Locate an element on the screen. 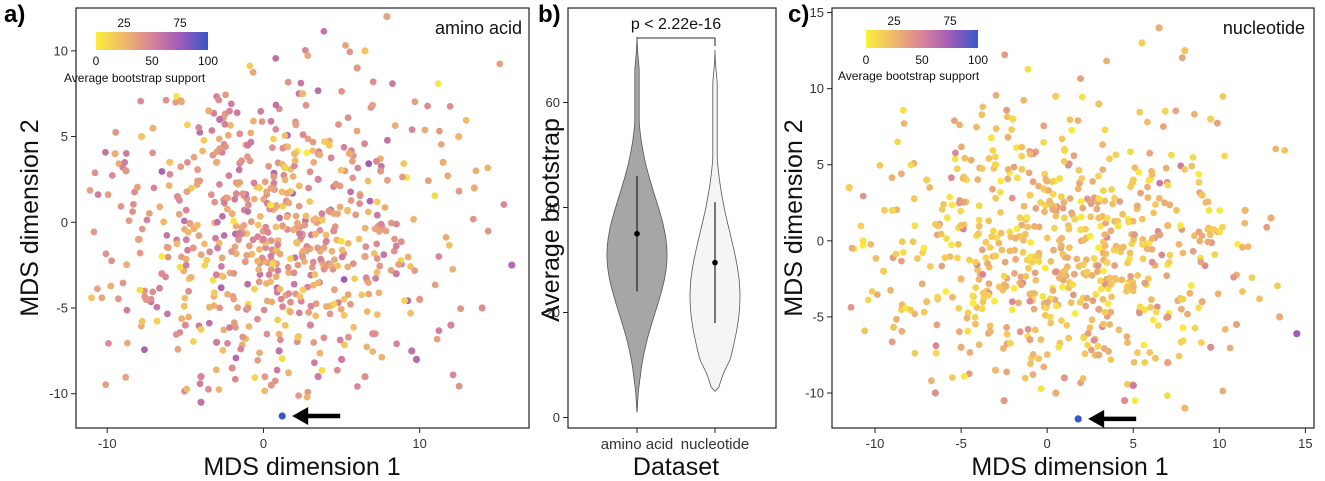 The image size is (1325, 481). pvalue-text: p < 2.22e-16 is located at coordinates (676, 24).